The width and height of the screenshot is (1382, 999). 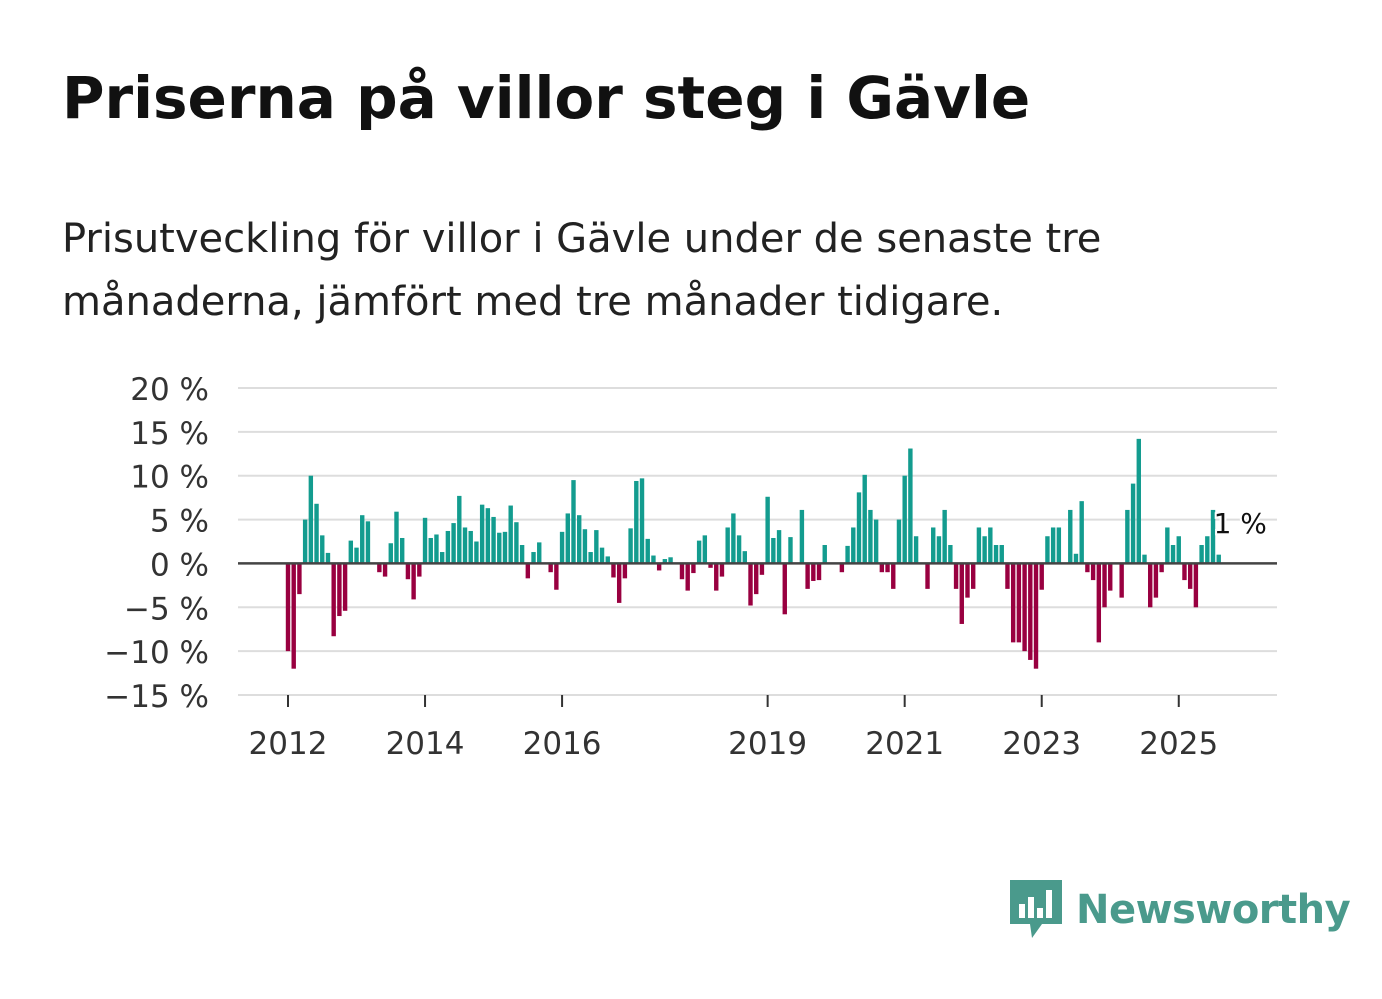 What do you see at coordinates (425, 744) in the screenshot?
I see `x-tick-label: 2014` at bounding box center [425, 744].